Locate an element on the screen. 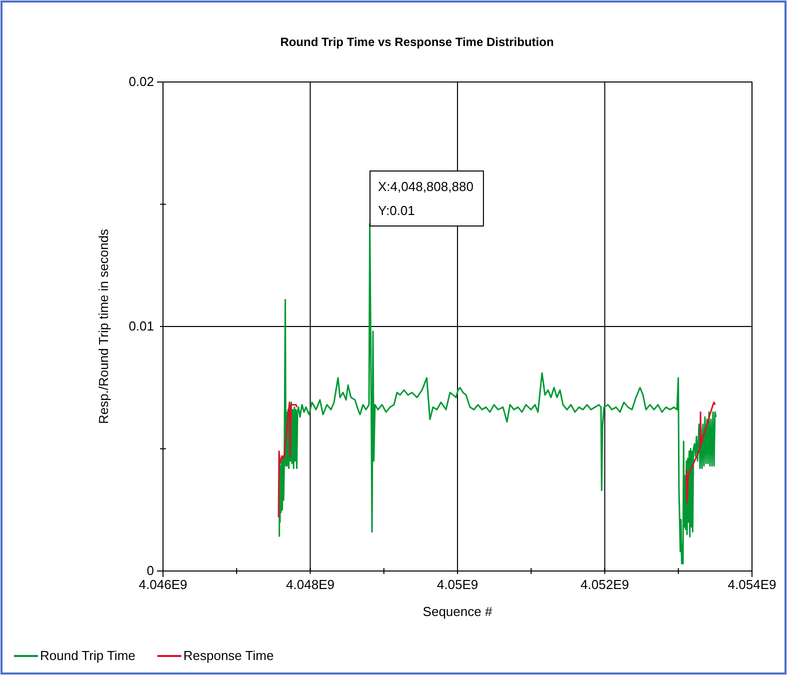 The image size is (787, 675). y-tick-label: 0.01 is located at coordinates (141, 326).